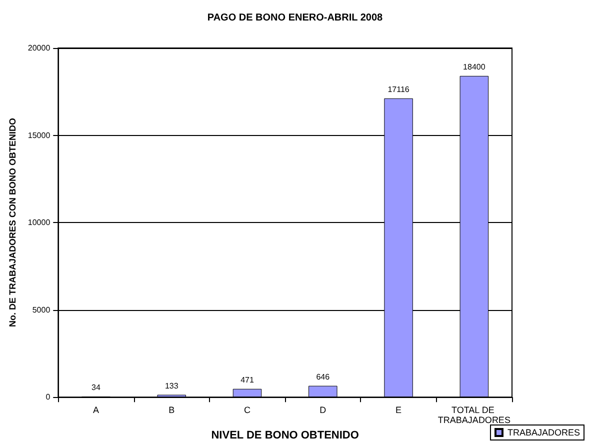  I want to click on data-label: 17116, so click(399, 89).